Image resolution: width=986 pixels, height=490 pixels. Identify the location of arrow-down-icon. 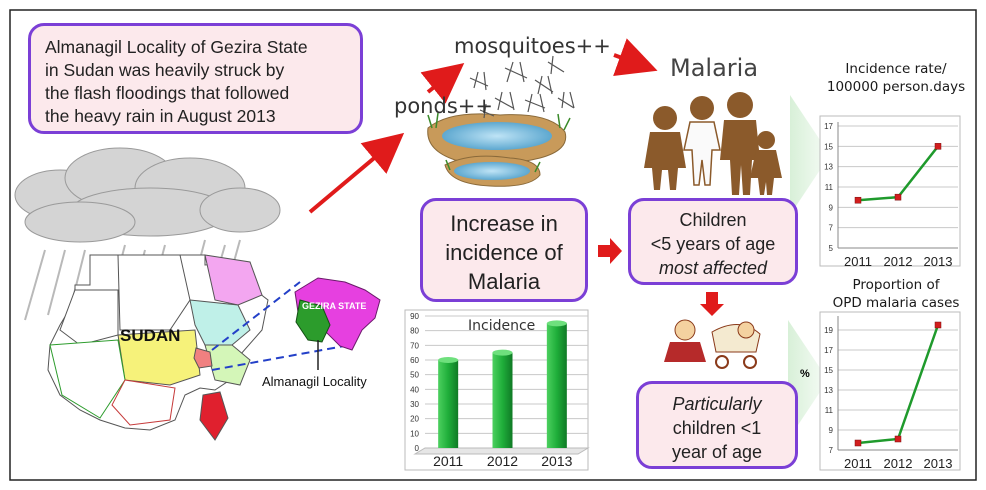
(712, 304).